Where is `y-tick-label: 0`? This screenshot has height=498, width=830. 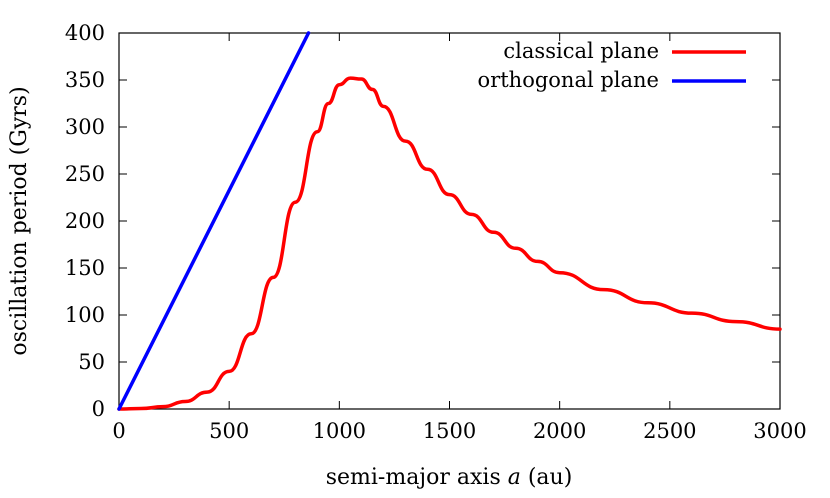
y-tick-label: 0 is located at coordinates (98, 409).